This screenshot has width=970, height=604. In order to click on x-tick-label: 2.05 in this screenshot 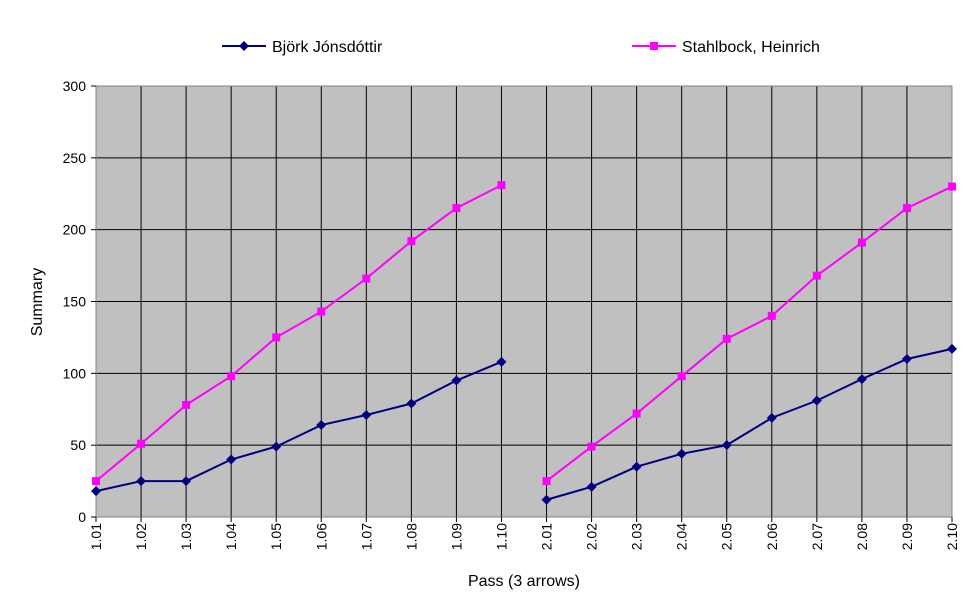, I will do `click(727, 536)`.